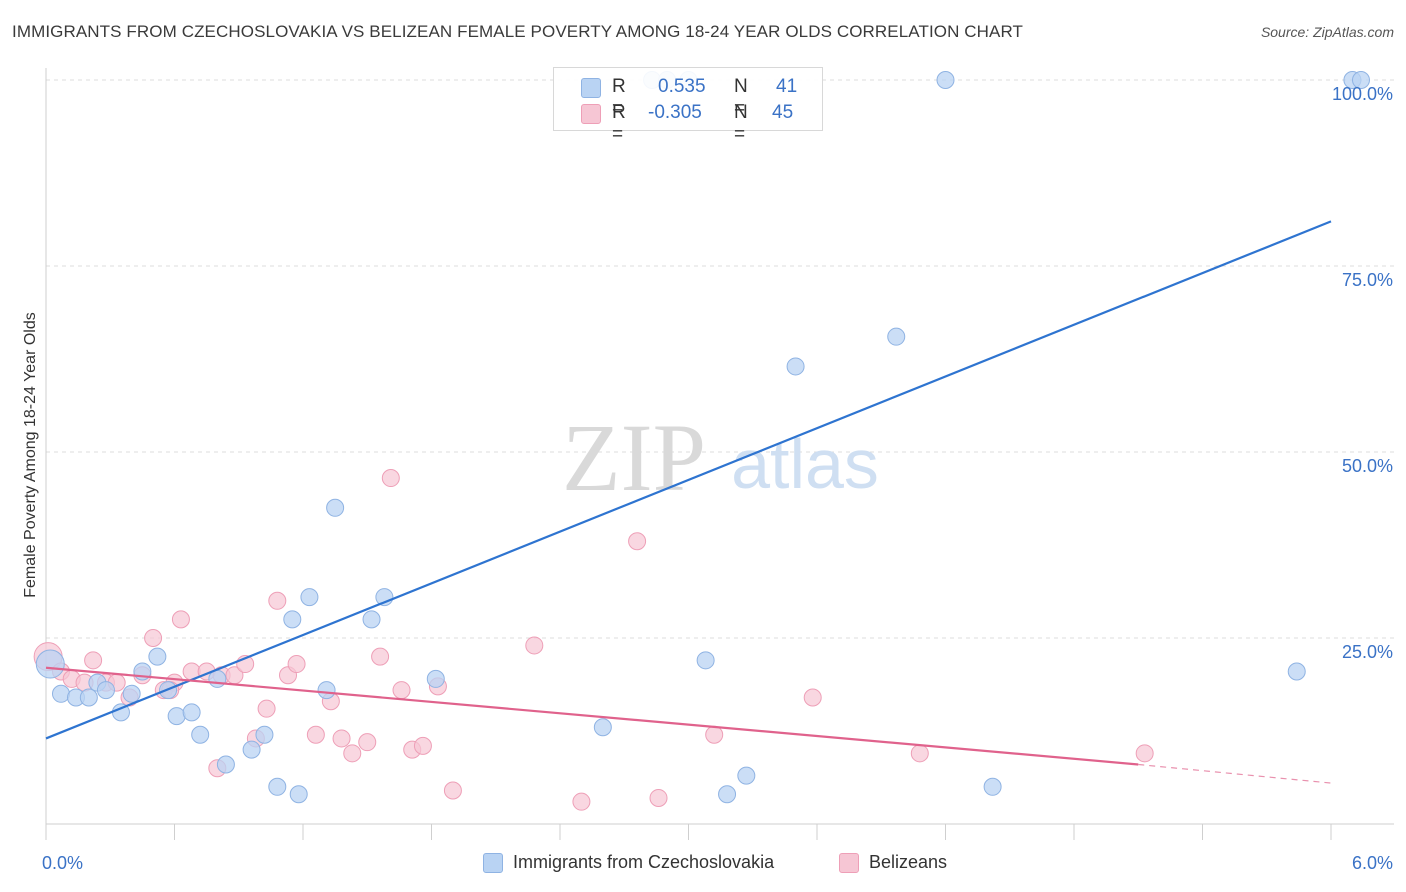  Describe the element at coordinates (493, 863) in the screenshot. I see `series-swatch-blue` at that location.